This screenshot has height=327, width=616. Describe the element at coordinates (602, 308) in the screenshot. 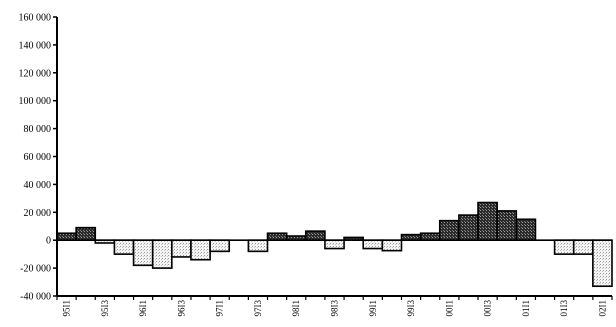

I see `x-tick-label: 02I1` at that location.